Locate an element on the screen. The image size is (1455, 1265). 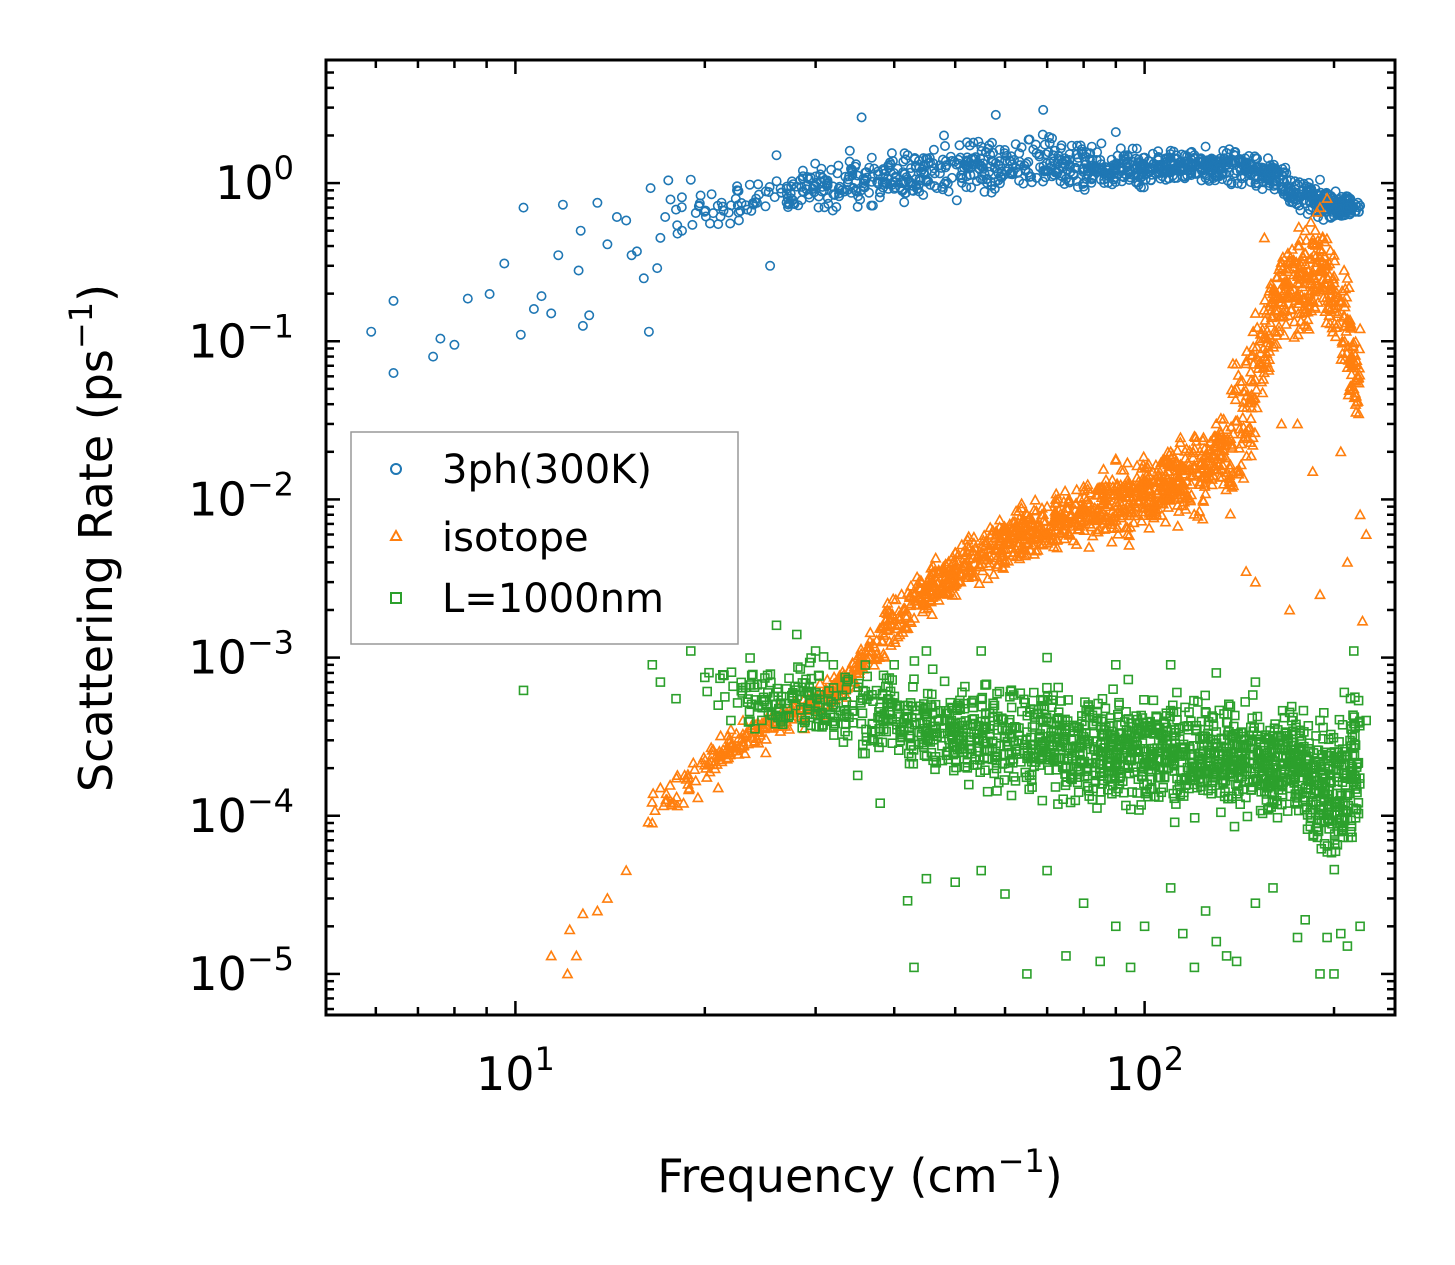
legend: 3ph(300K) isotope L=1000nm is located at coordinates (544, 538).